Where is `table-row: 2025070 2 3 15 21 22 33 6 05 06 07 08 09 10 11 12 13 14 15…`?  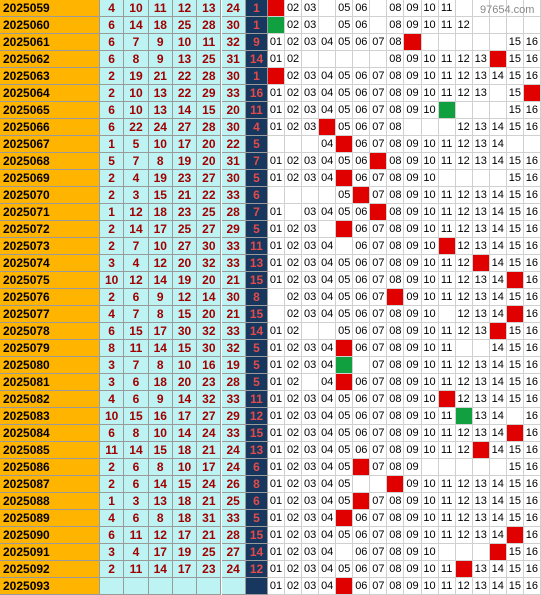 table-row: 2025070 2 3 15 21 22 33 6 05 06 07 08 09 10 11 12 13 14 15… is located at coordinates (270, 195).